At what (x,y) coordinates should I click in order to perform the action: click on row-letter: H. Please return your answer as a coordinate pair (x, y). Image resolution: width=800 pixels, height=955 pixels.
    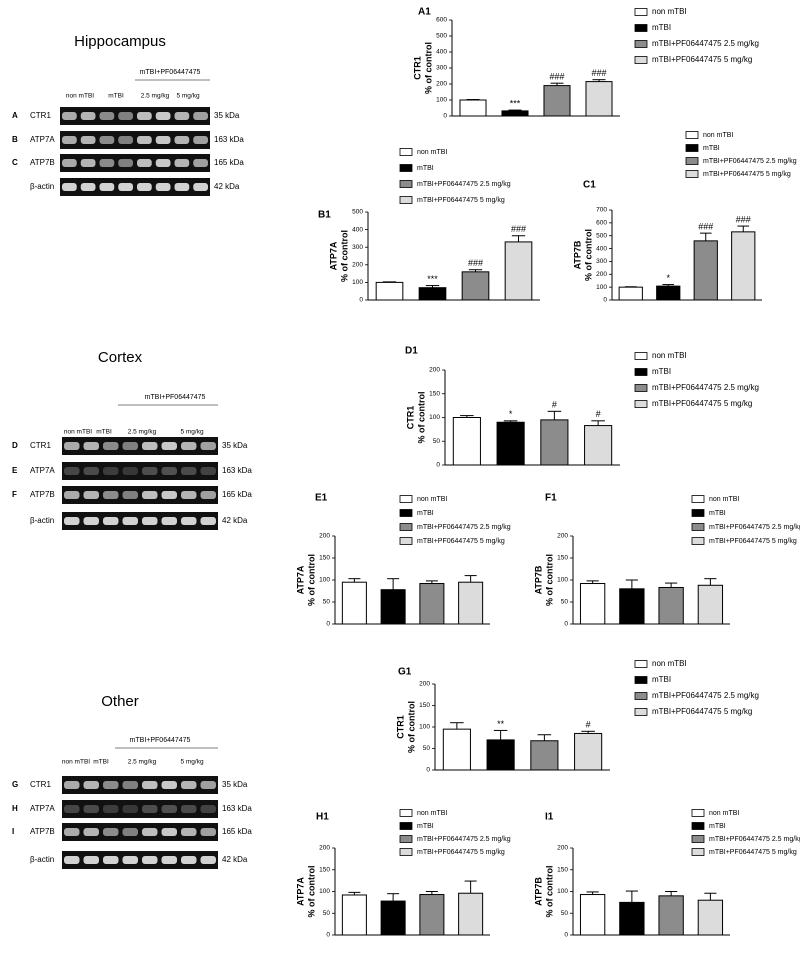
    Looking at the image, I should click on (15, 808).